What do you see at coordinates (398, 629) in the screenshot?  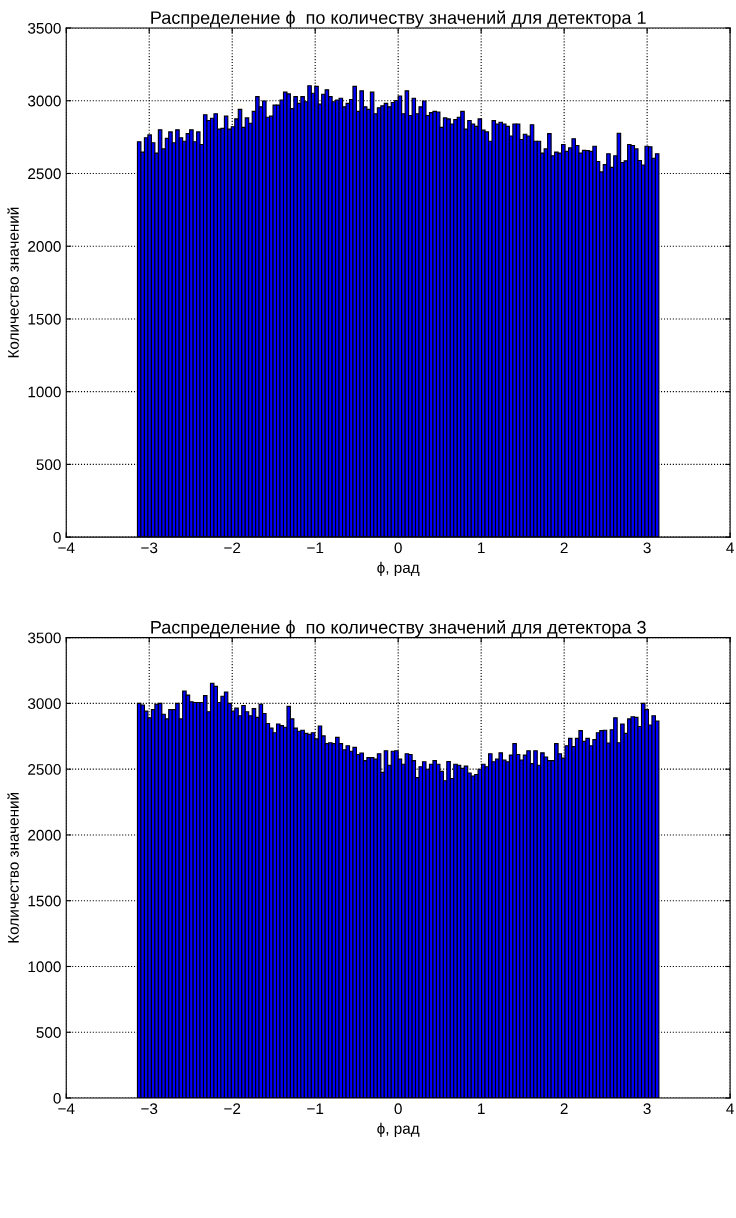 I see `chart-title: Распределение ϕ по количеству значений для детектора 3` at bounding box center [398, 629].